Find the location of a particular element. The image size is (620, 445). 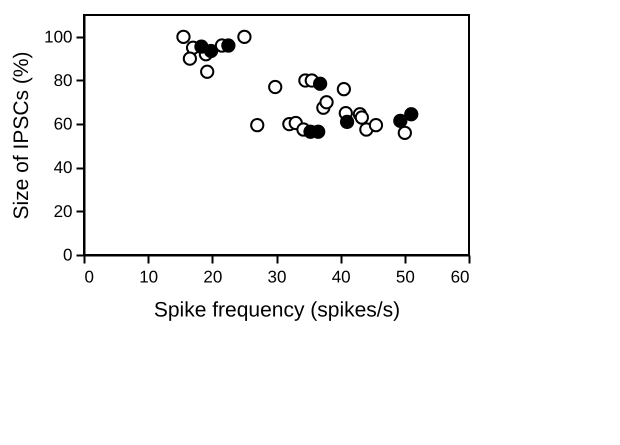

y-tick-label: 20 is located at coordinates (63, 211).